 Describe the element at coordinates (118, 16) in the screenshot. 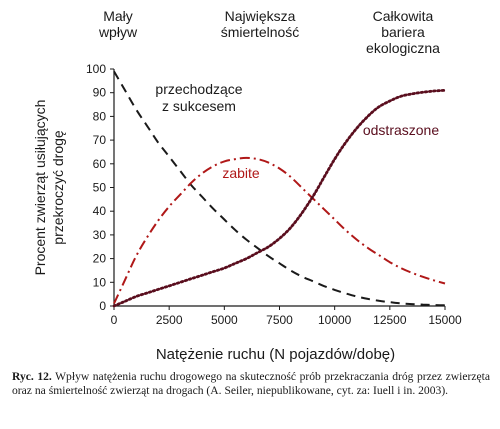

I see `zone-label-1-line-1: Mały` at that location.